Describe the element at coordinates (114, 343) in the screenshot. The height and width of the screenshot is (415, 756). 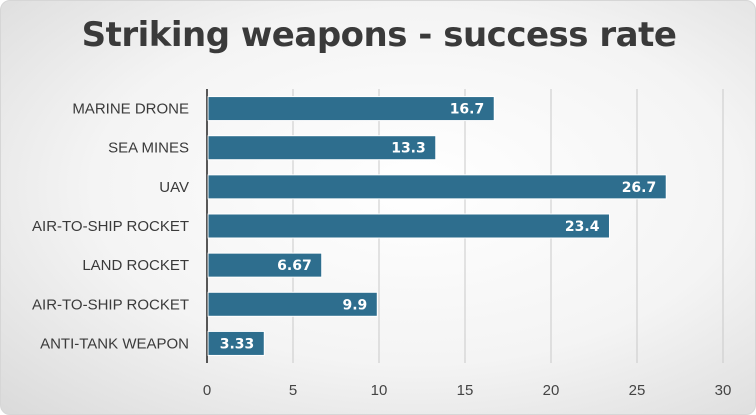
I see `category-label: ANTI-TANK WEAPON` at that location.